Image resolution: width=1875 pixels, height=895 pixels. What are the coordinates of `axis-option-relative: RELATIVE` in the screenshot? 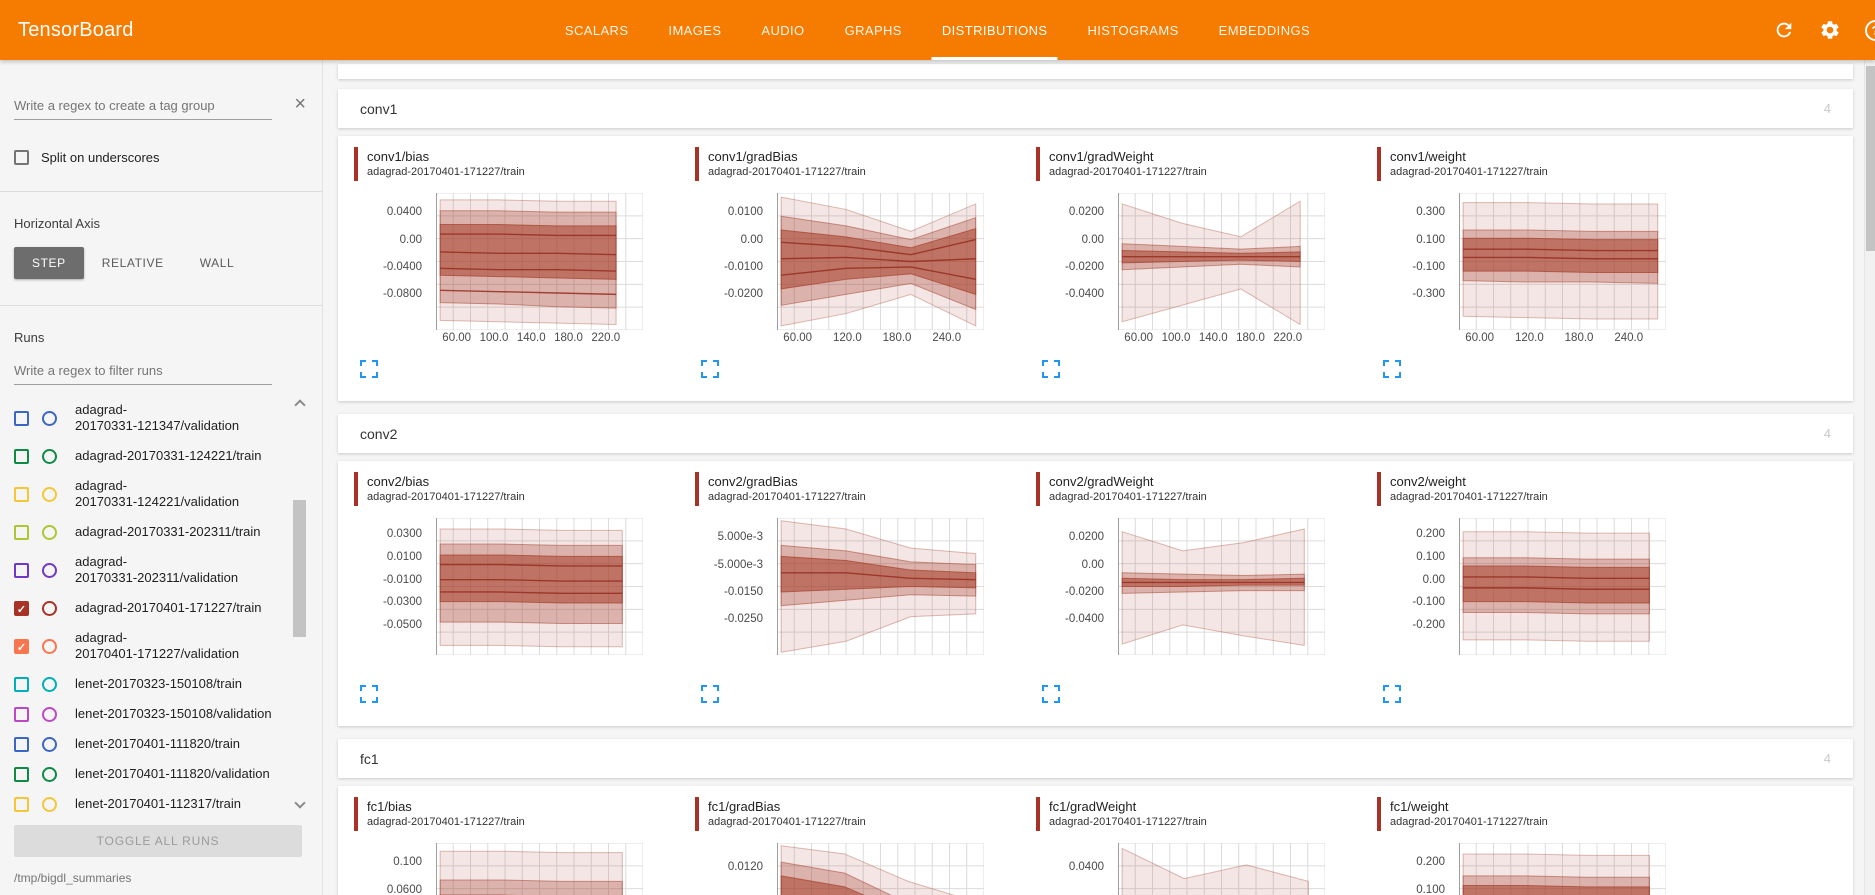 It's located at (133, 263).